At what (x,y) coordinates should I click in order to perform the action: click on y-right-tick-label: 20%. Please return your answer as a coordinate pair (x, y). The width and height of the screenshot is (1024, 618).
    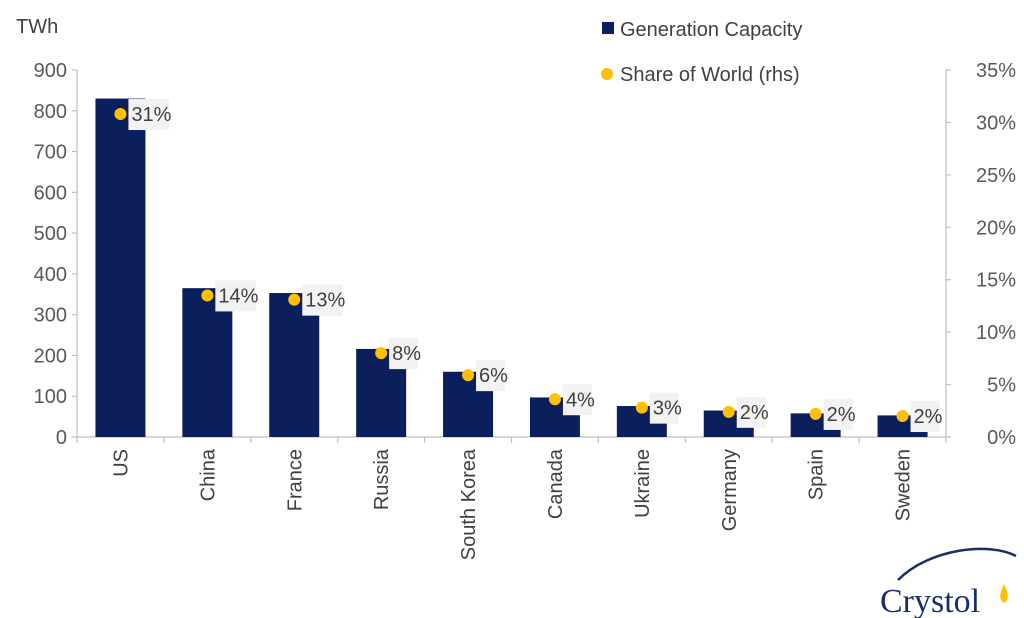
    Looking at the image, I should click on (996, 228).